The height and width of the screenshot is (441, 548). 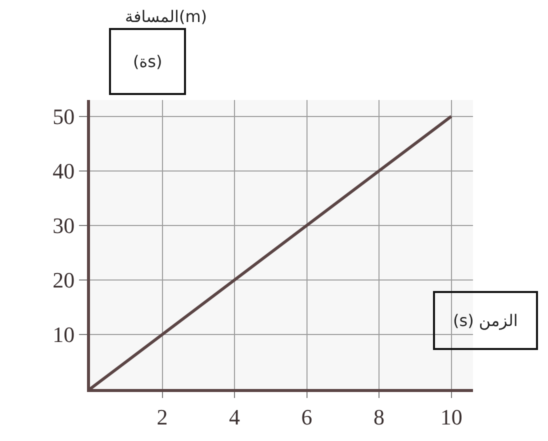 What do you see at coordinates (451, 417) in the screenshot?
I see `x-tick-label: 10` at bounding box center [451, 417].